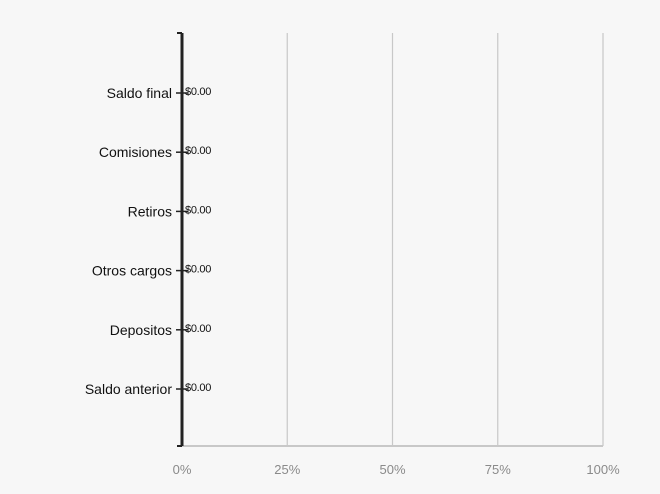  I want to click on x-tick-label: 25%, so click(287, 469).